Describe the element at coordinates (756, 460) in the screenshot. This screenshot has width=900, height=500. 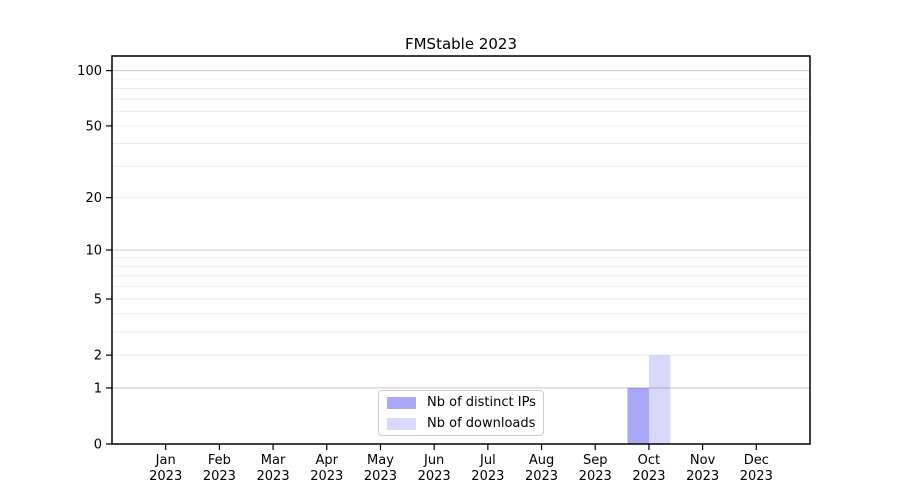
I see `x-tick-label-month: Dec` at that location.